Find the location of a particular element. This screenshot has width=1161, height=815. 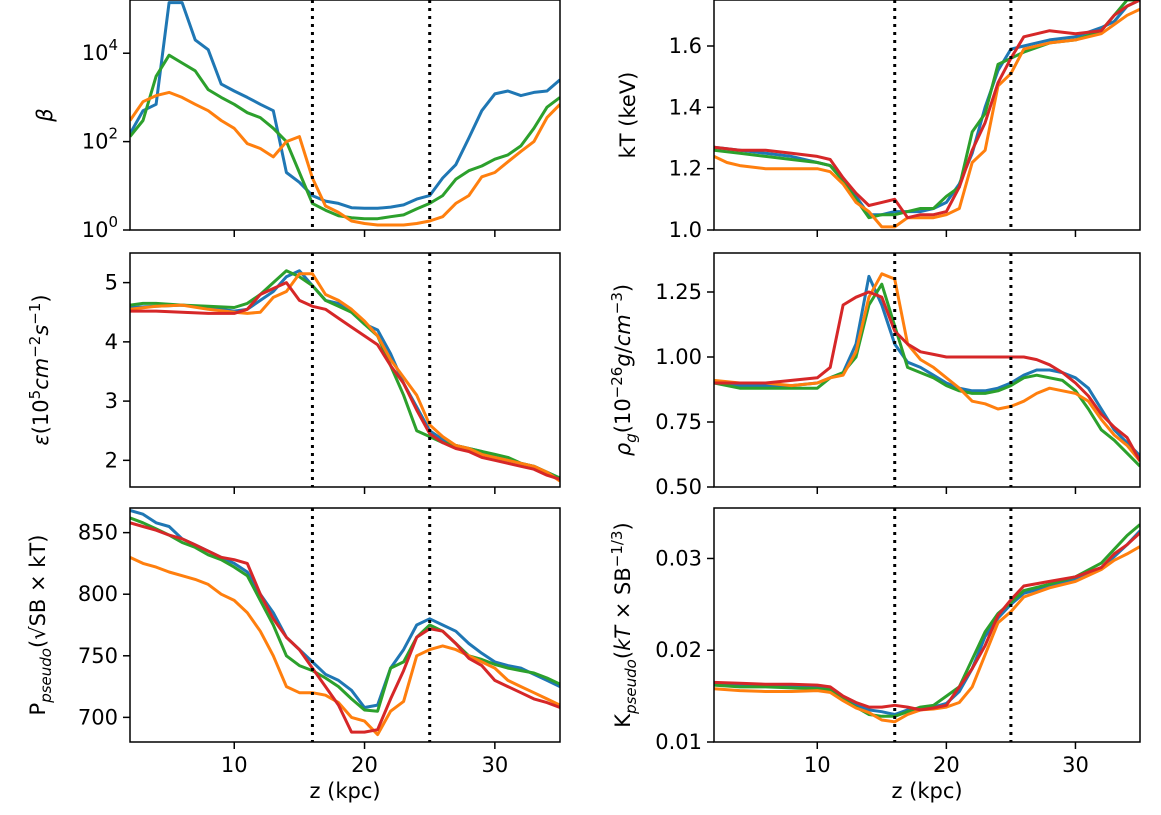

y-axis-label: ρg(10−26g/cm−3) is located at coordinates (624, 370).